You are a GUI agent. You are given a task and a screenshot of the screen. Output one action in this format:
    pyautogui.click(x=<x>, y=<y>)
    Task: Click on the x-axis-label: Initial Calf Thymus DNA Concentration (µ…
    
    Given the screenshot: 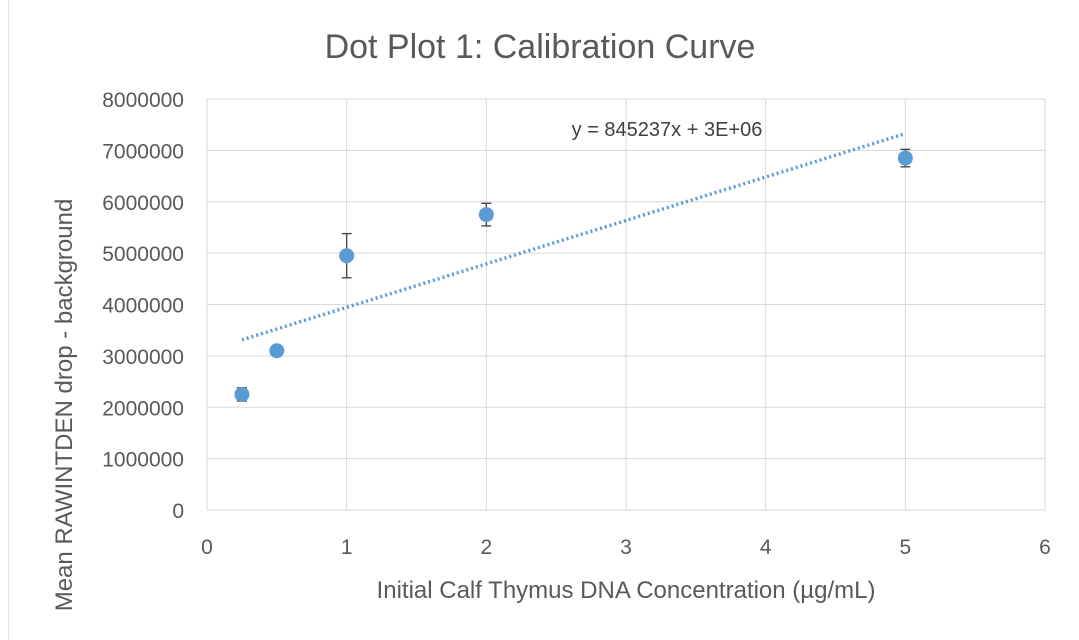 What is the action you would take?
    pyautogui.click(x=626, y=590)
    